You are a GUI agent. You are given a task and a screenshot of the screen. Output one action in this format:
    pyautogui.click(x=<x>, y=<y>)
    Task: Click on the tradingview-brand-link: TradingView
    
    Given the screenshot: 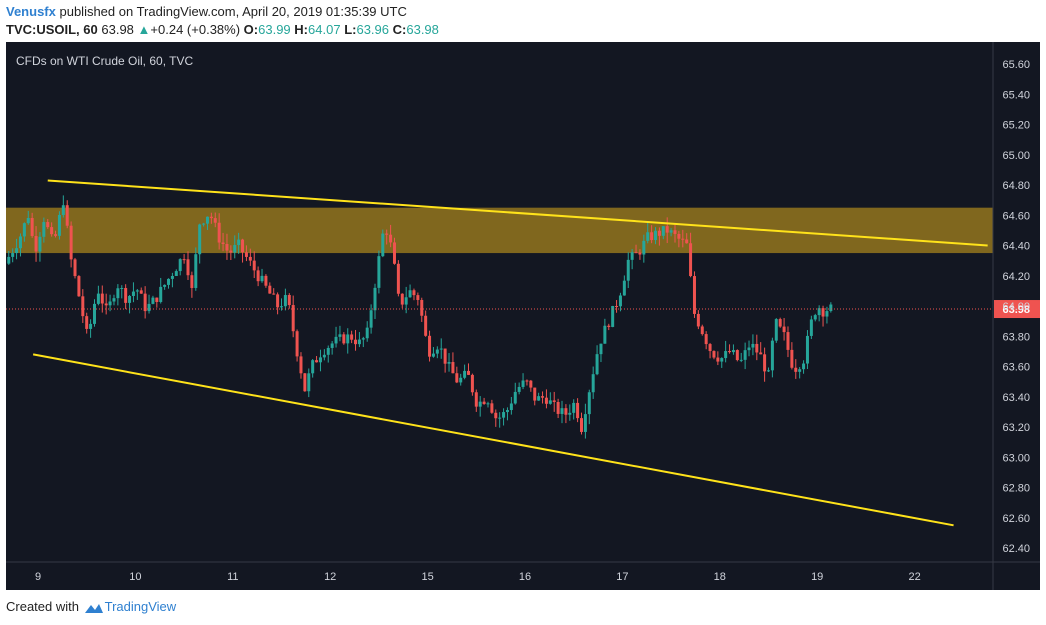 What is the action you would take?
    pyautogui.click(x=140, y=606)
    